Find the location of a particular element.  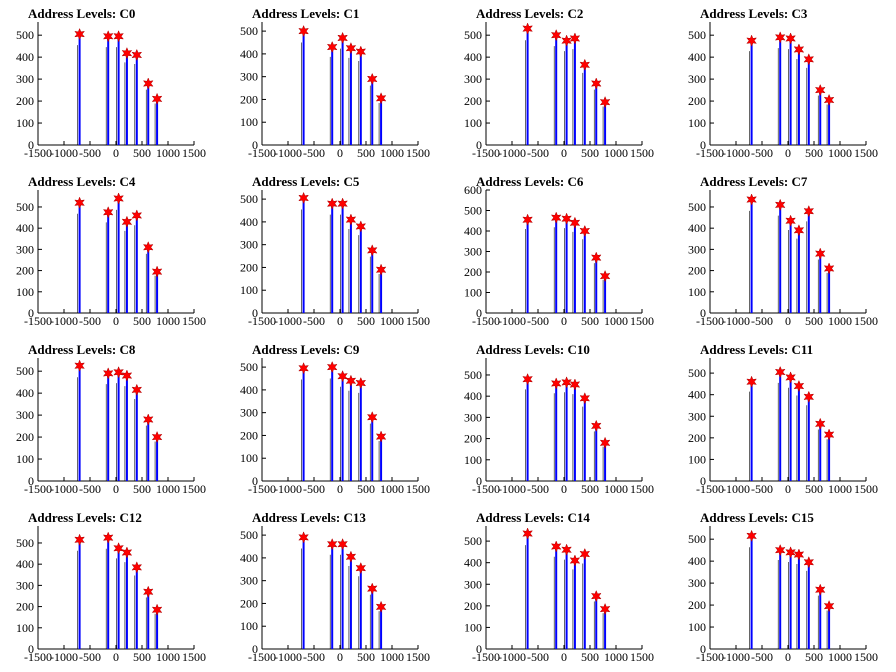

chart-title: Address Levels: C7 is located at coordinates (754, 181).